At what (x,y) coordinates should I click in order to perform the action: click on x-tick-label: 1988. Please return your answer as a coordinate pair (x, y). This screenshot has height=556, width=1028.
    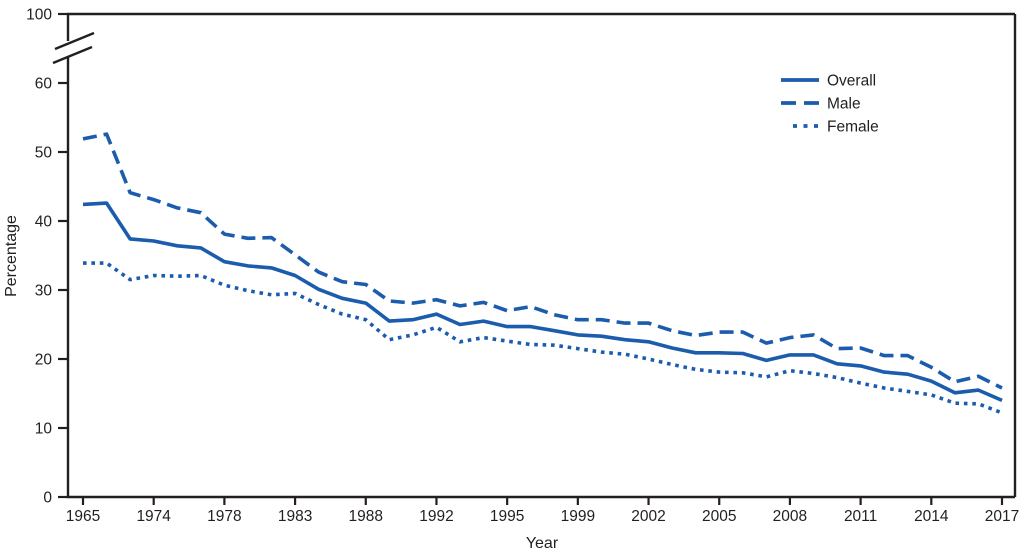
    Looking at the image, I should click on (366, 516).